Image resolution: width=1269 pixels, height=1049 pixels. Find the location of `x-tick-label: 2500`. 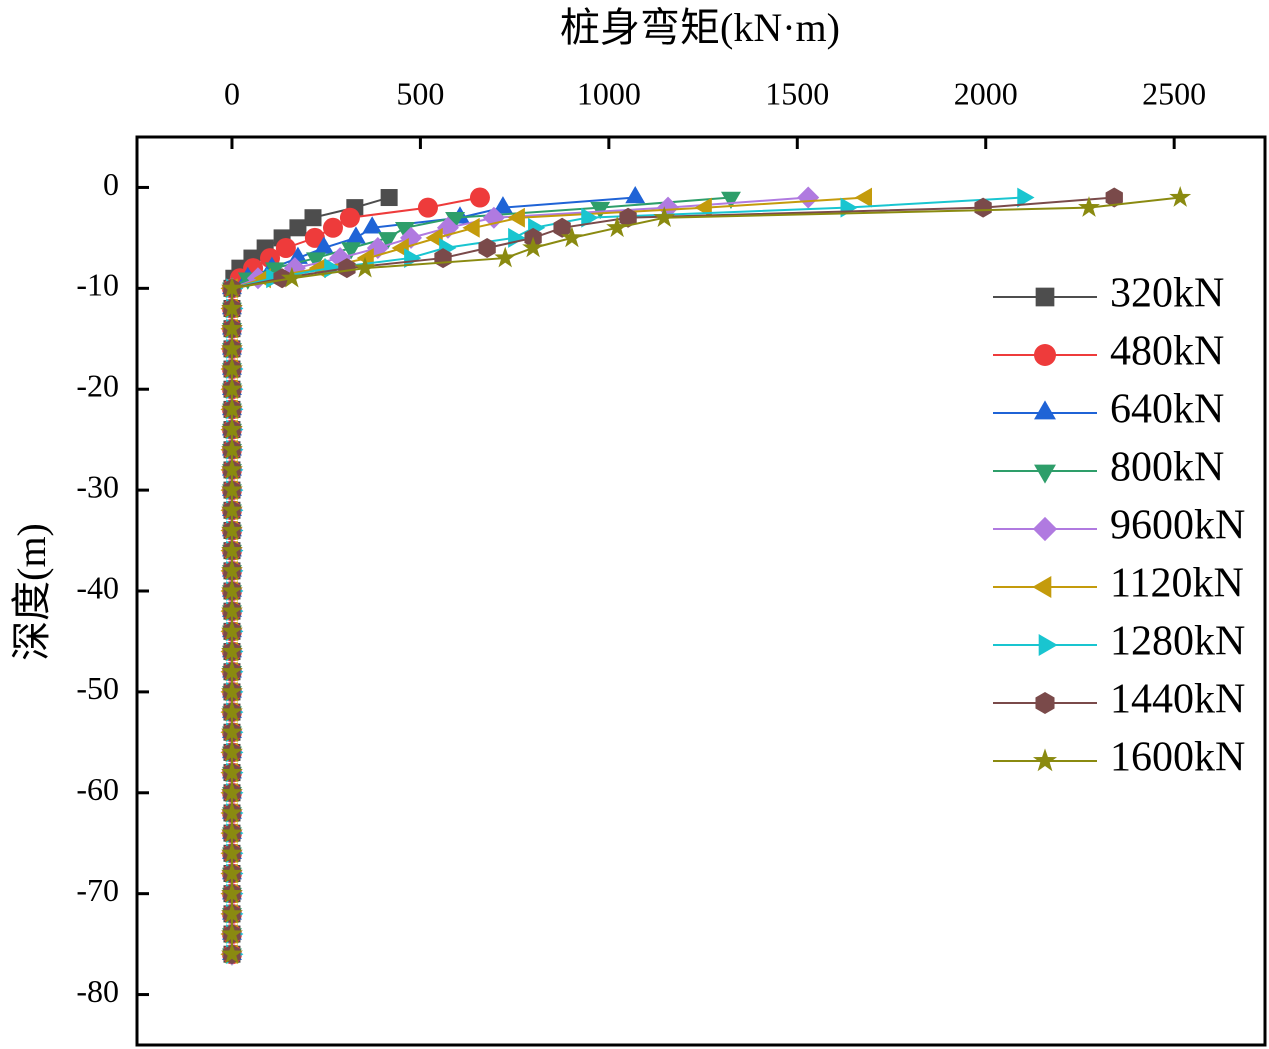

x-tick-label: 2500 is located at coordinates (1174, 93).